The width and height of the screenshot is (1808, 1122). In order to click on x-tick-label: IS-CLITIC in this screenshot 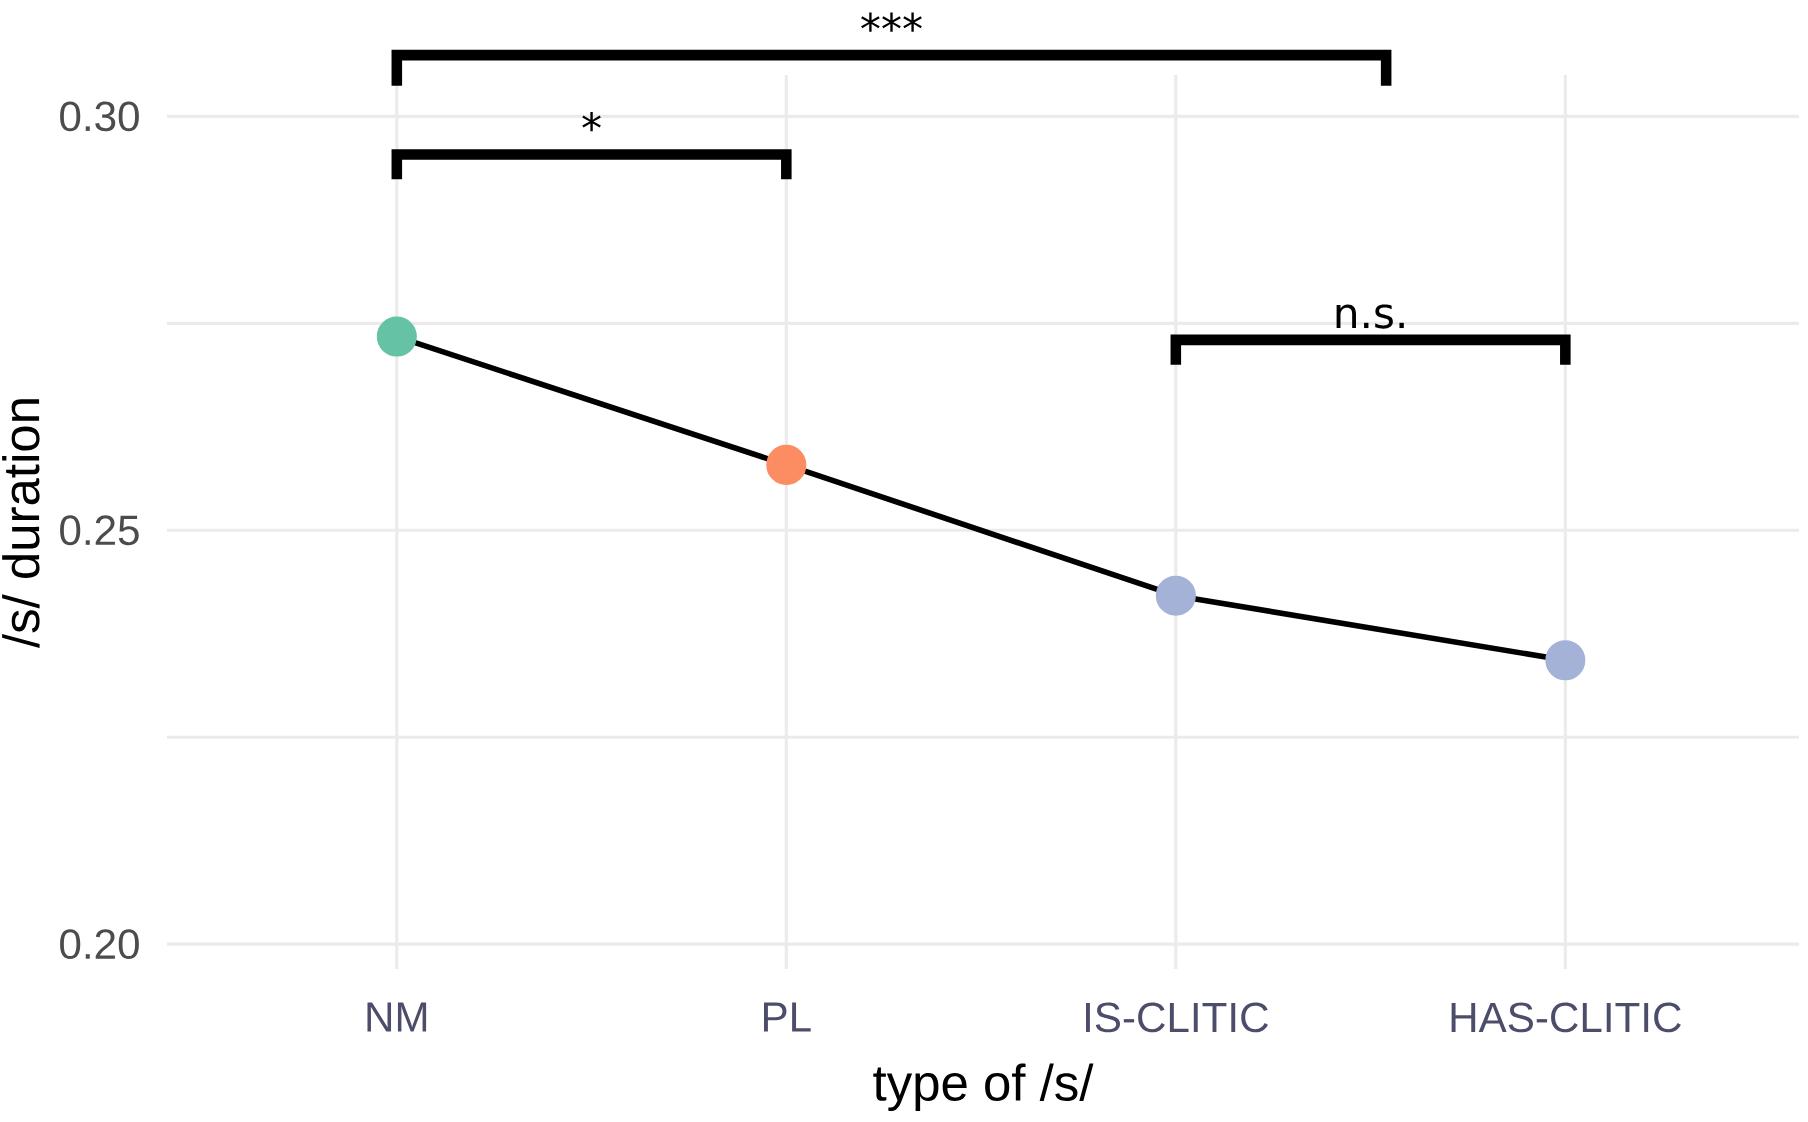, I will do `click(1177, 1017)`.